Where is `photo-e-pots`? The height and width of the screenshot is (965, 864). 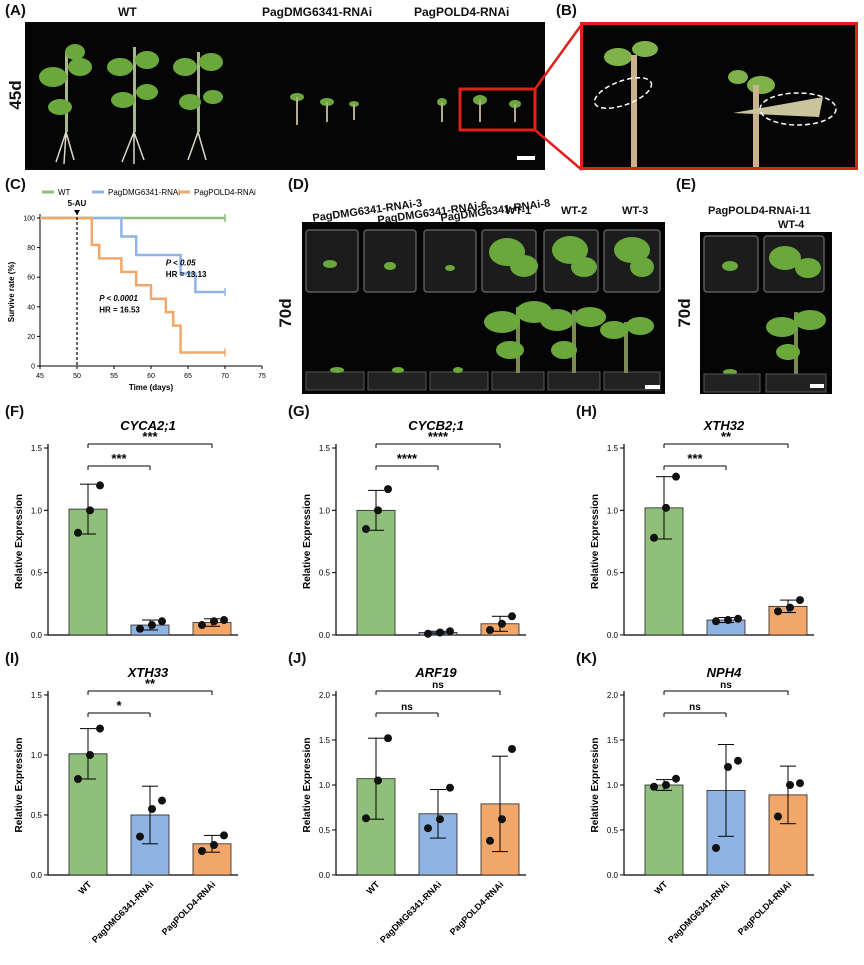
photo-e-pots is located at coordinates (765, 314).